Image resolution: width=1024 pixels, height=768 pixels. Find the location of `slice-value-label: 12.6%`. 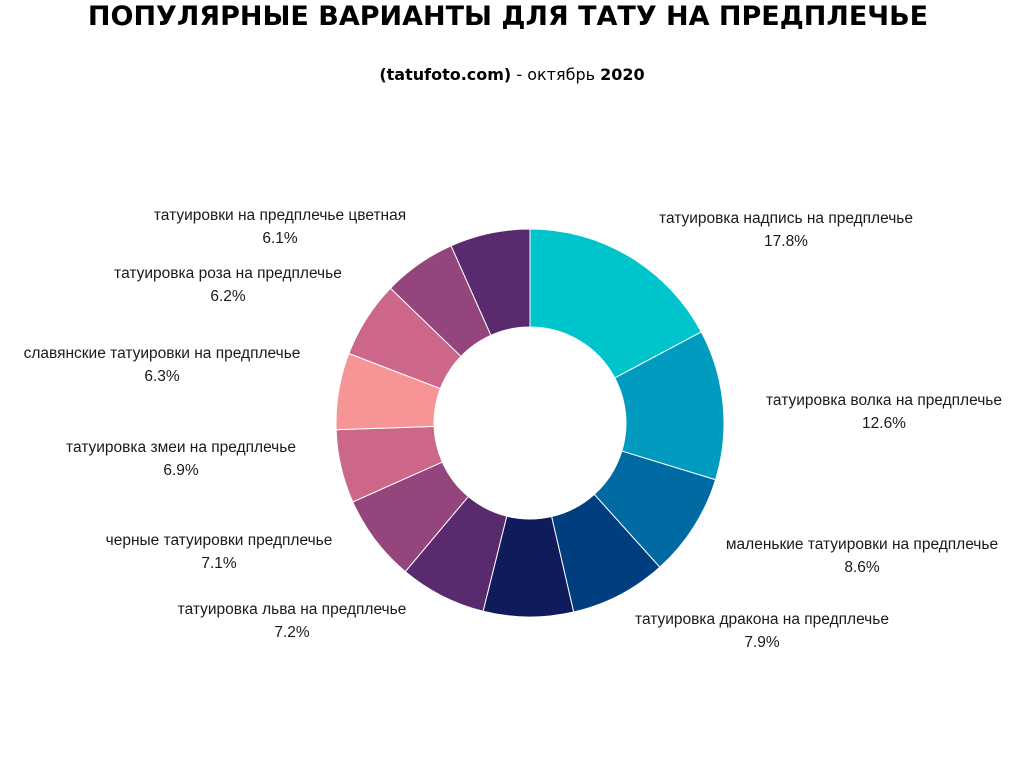

slice-value-label: 12.6% is located at coordinates (884, 423).